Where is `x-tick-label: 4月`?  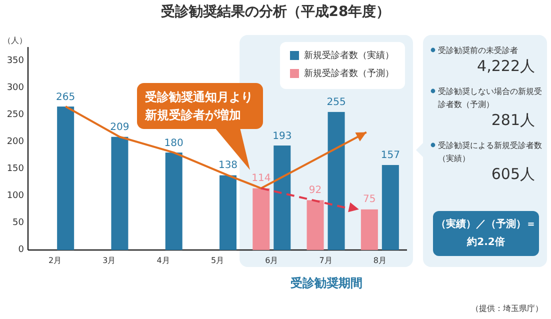
x-tick-label: 4月 is located at coordinates (163, 260).